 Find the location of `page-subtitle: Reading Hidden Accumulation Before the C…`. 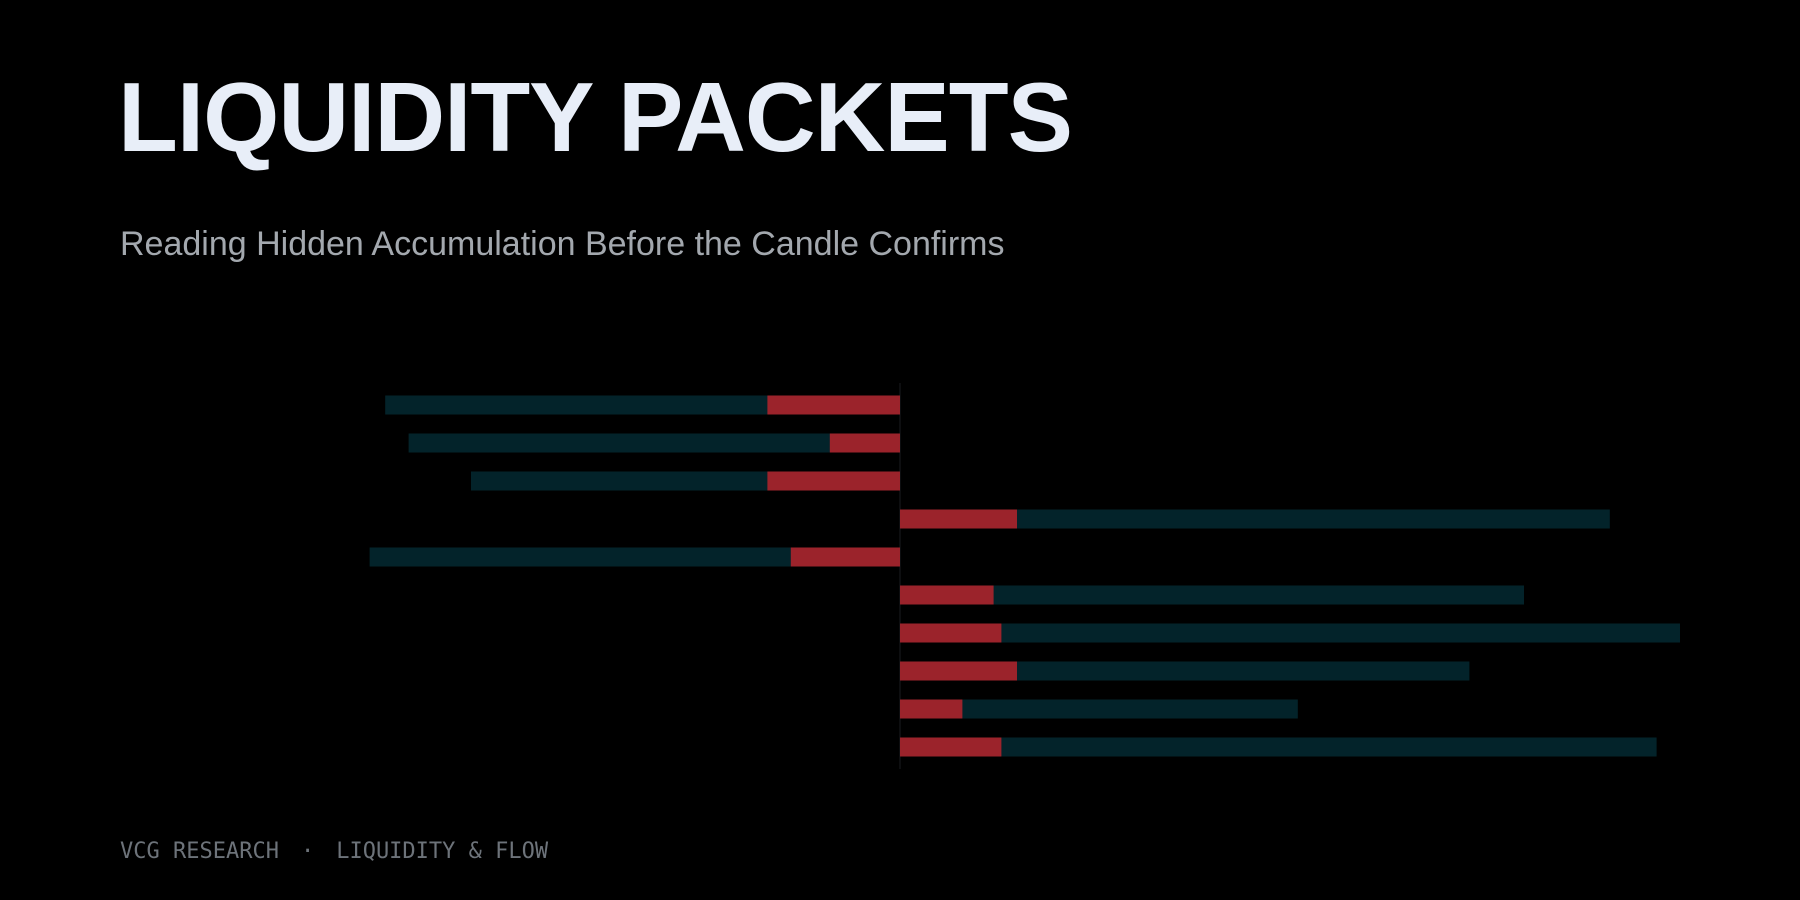

page-subtitle: Reading Hidden Accumulation Before the C… is located at coordinates (562, 244).